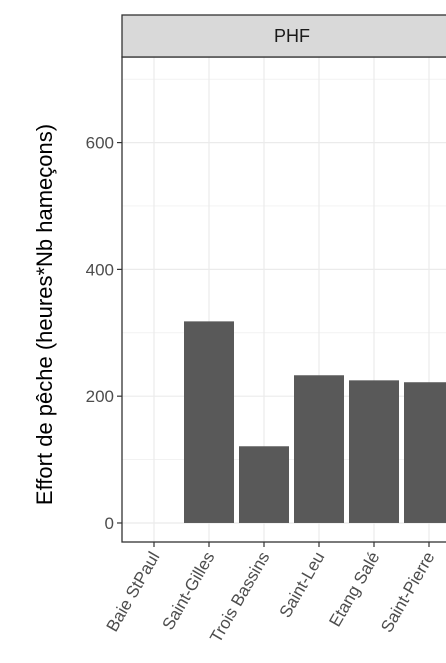 The width and height of the screenshot is (446, 663). What do you see at coordinates (292, 36) in the screenshot?
I see `facet-strip-label: PHF` at bounding box center [292, 36].